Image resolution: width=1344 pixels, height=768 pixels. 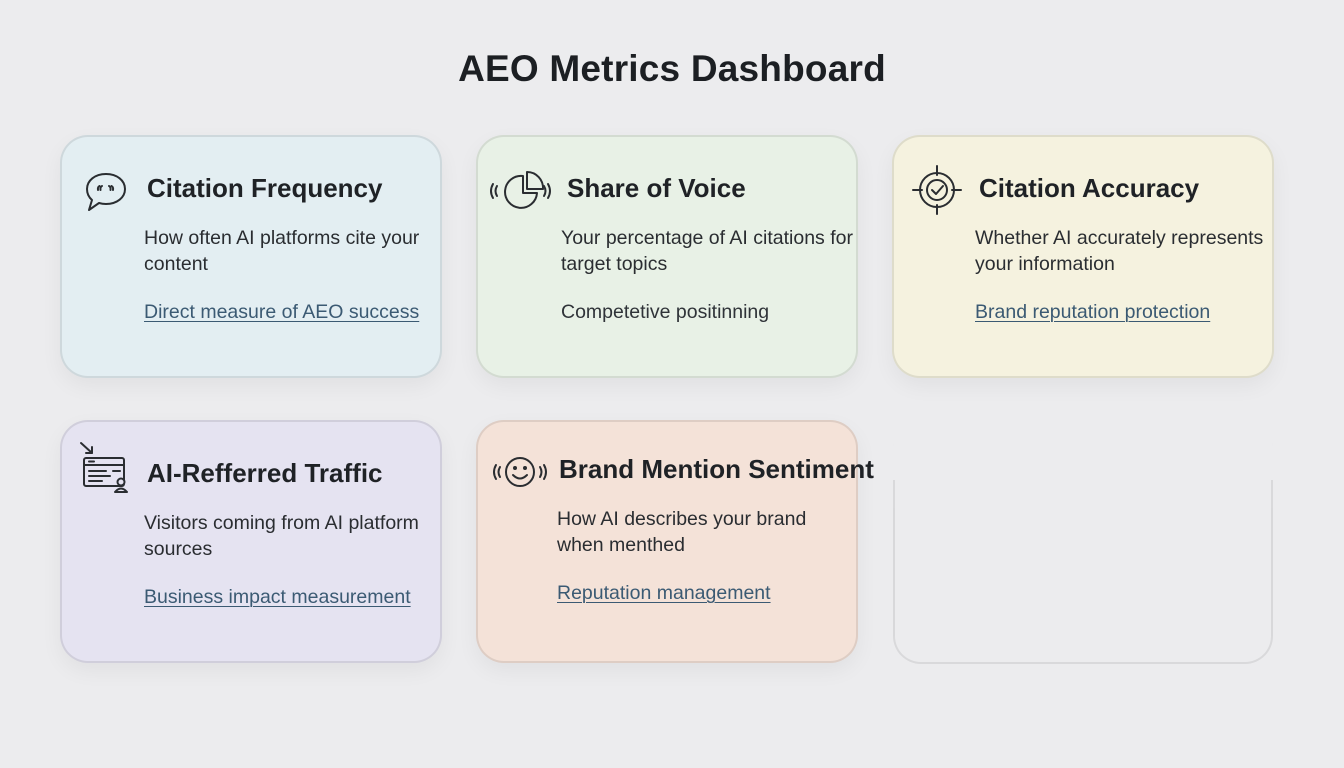 I want to click on target-check-icon, so click(x=937, y=190).